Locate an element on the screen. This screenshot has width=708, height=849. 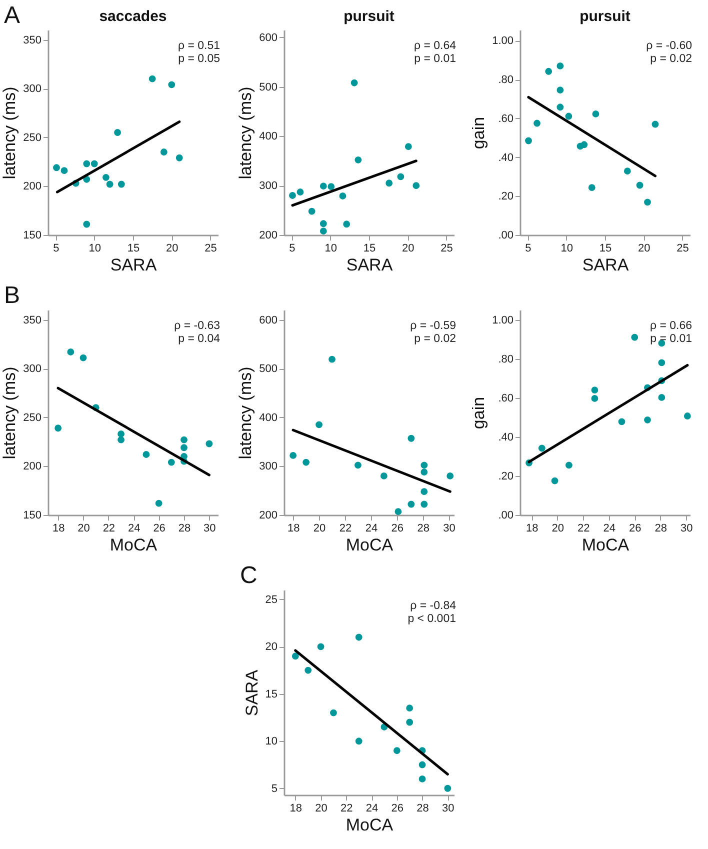
y-tick-label: 200 is located at coordinates (32, 186).